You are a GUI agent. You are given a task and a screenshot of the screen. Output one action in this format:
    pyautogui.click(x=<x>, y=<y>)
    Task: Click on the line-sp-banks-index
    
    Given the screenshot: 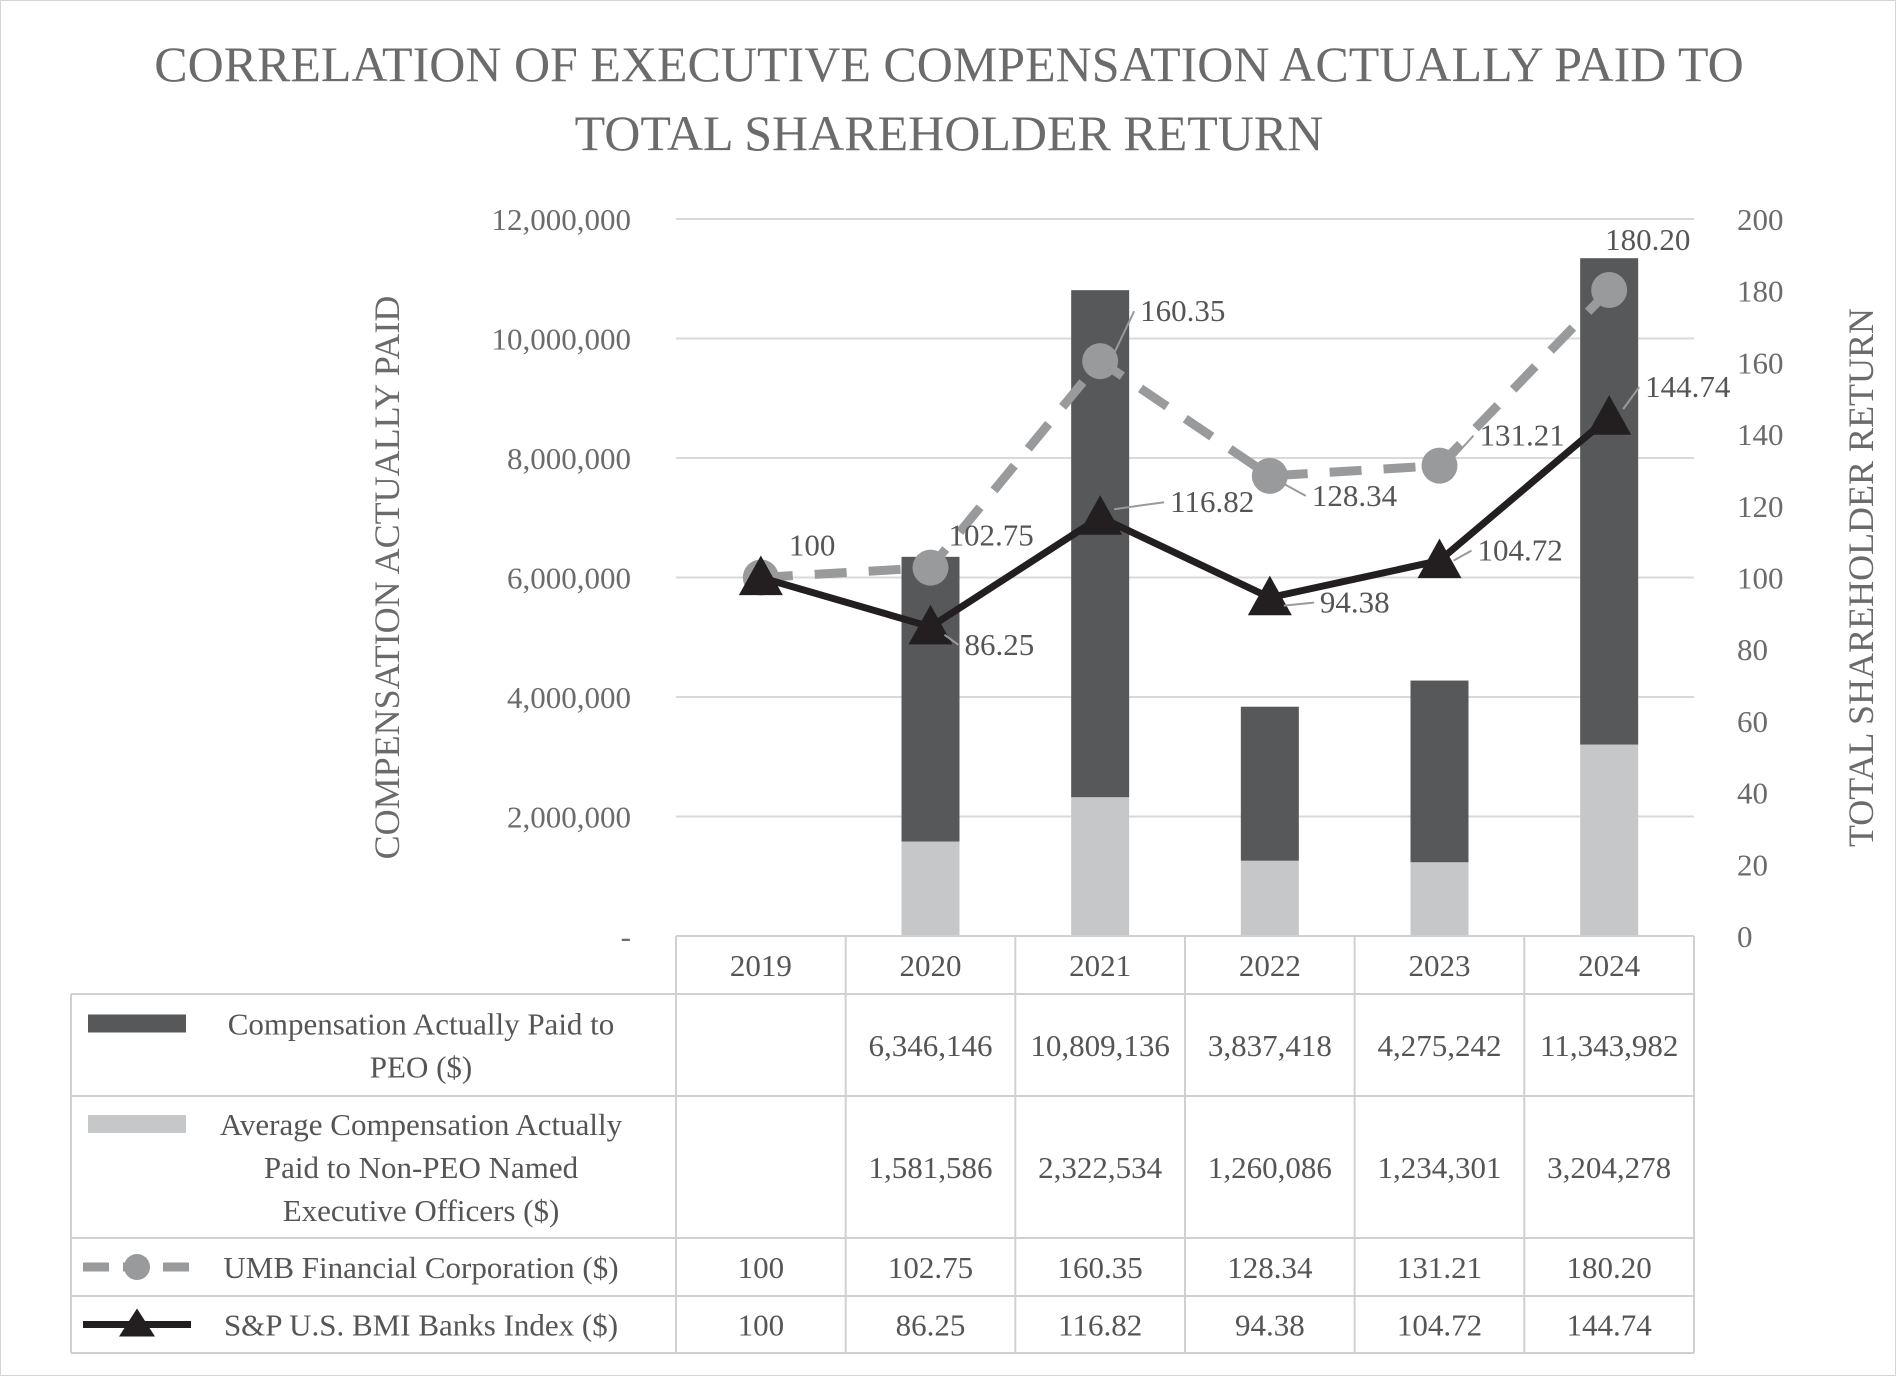 What is the action you would take?
    pyautogui.click(x=1185, y=522)
    